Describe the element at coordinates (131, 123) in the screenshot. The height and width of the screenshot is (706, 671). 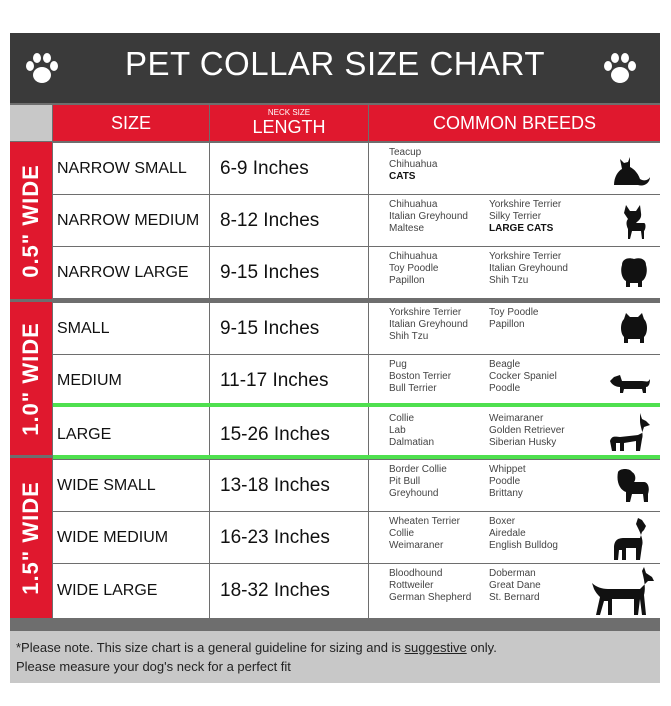
I see `header-size: SIZE` at that location.